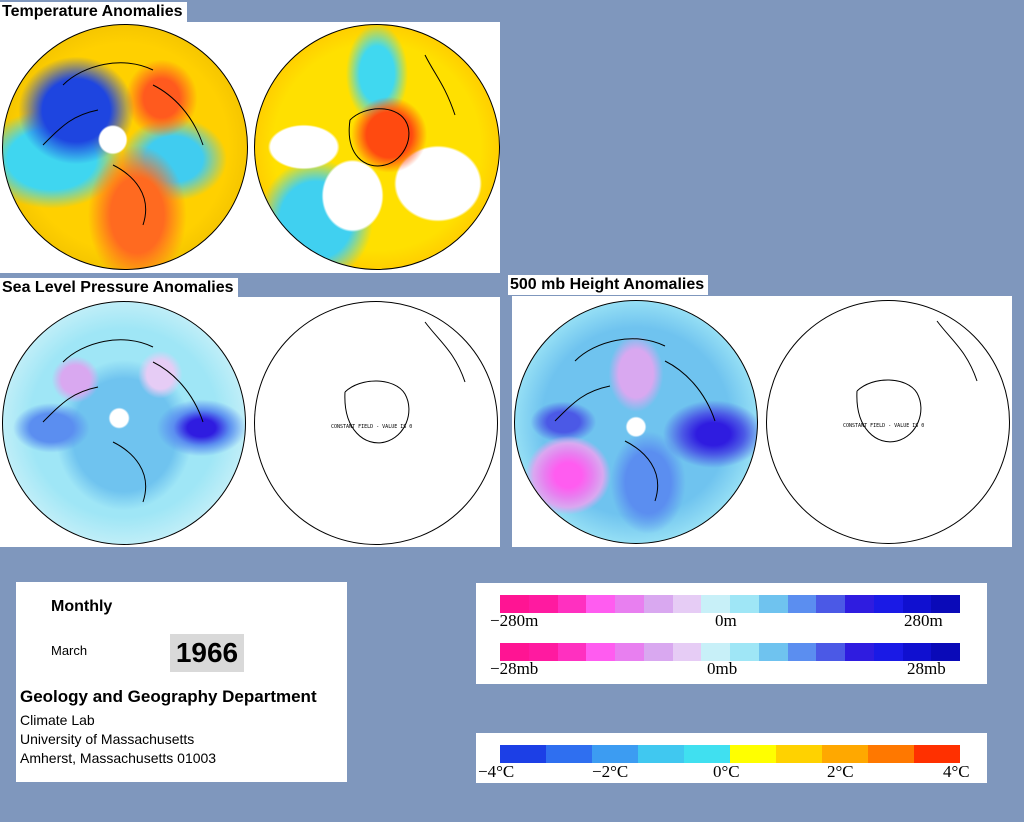 This screenshot has width=1024, height=822. What do you see at coordinates (762, 421) in the screenshot?
I see `height500-panel: CONSTANT FIELD - VALUE IS 0` at bounding box center [762, 421].